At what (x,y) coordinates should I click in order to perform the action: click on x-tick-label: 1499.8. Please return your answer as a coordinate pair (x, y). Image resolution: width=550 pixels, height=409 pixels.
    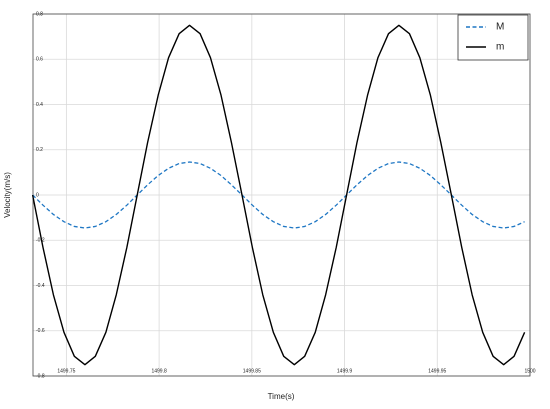
    Looking at the image, I should click on (159, 371).